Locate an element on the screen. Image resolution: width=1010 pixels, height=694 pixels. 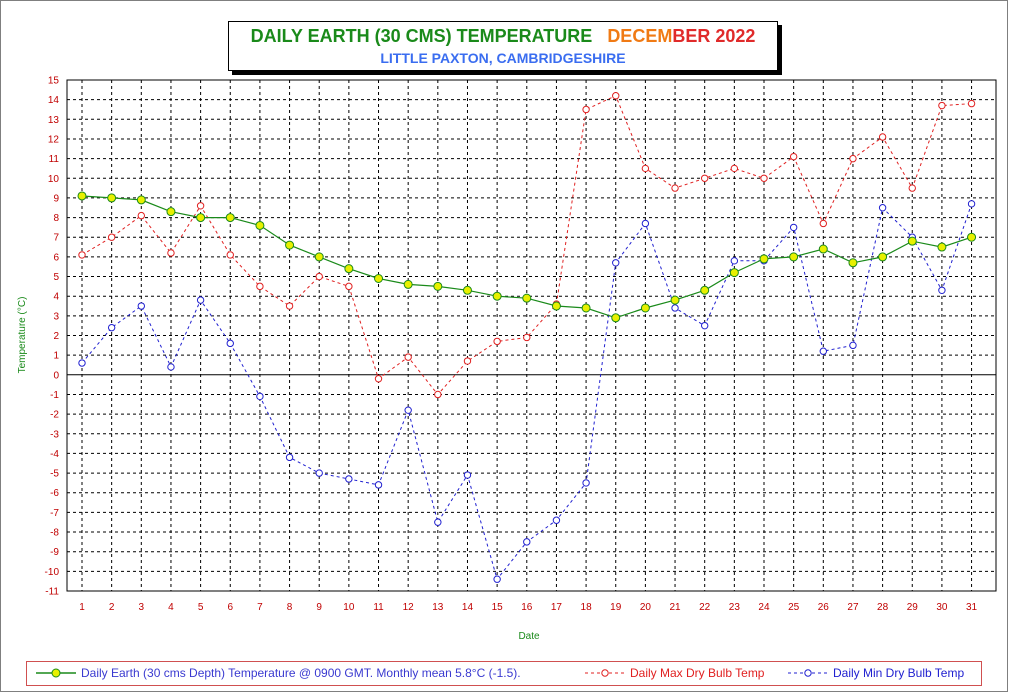
y-tick-label: -10 is located at coordinates (52, 572).